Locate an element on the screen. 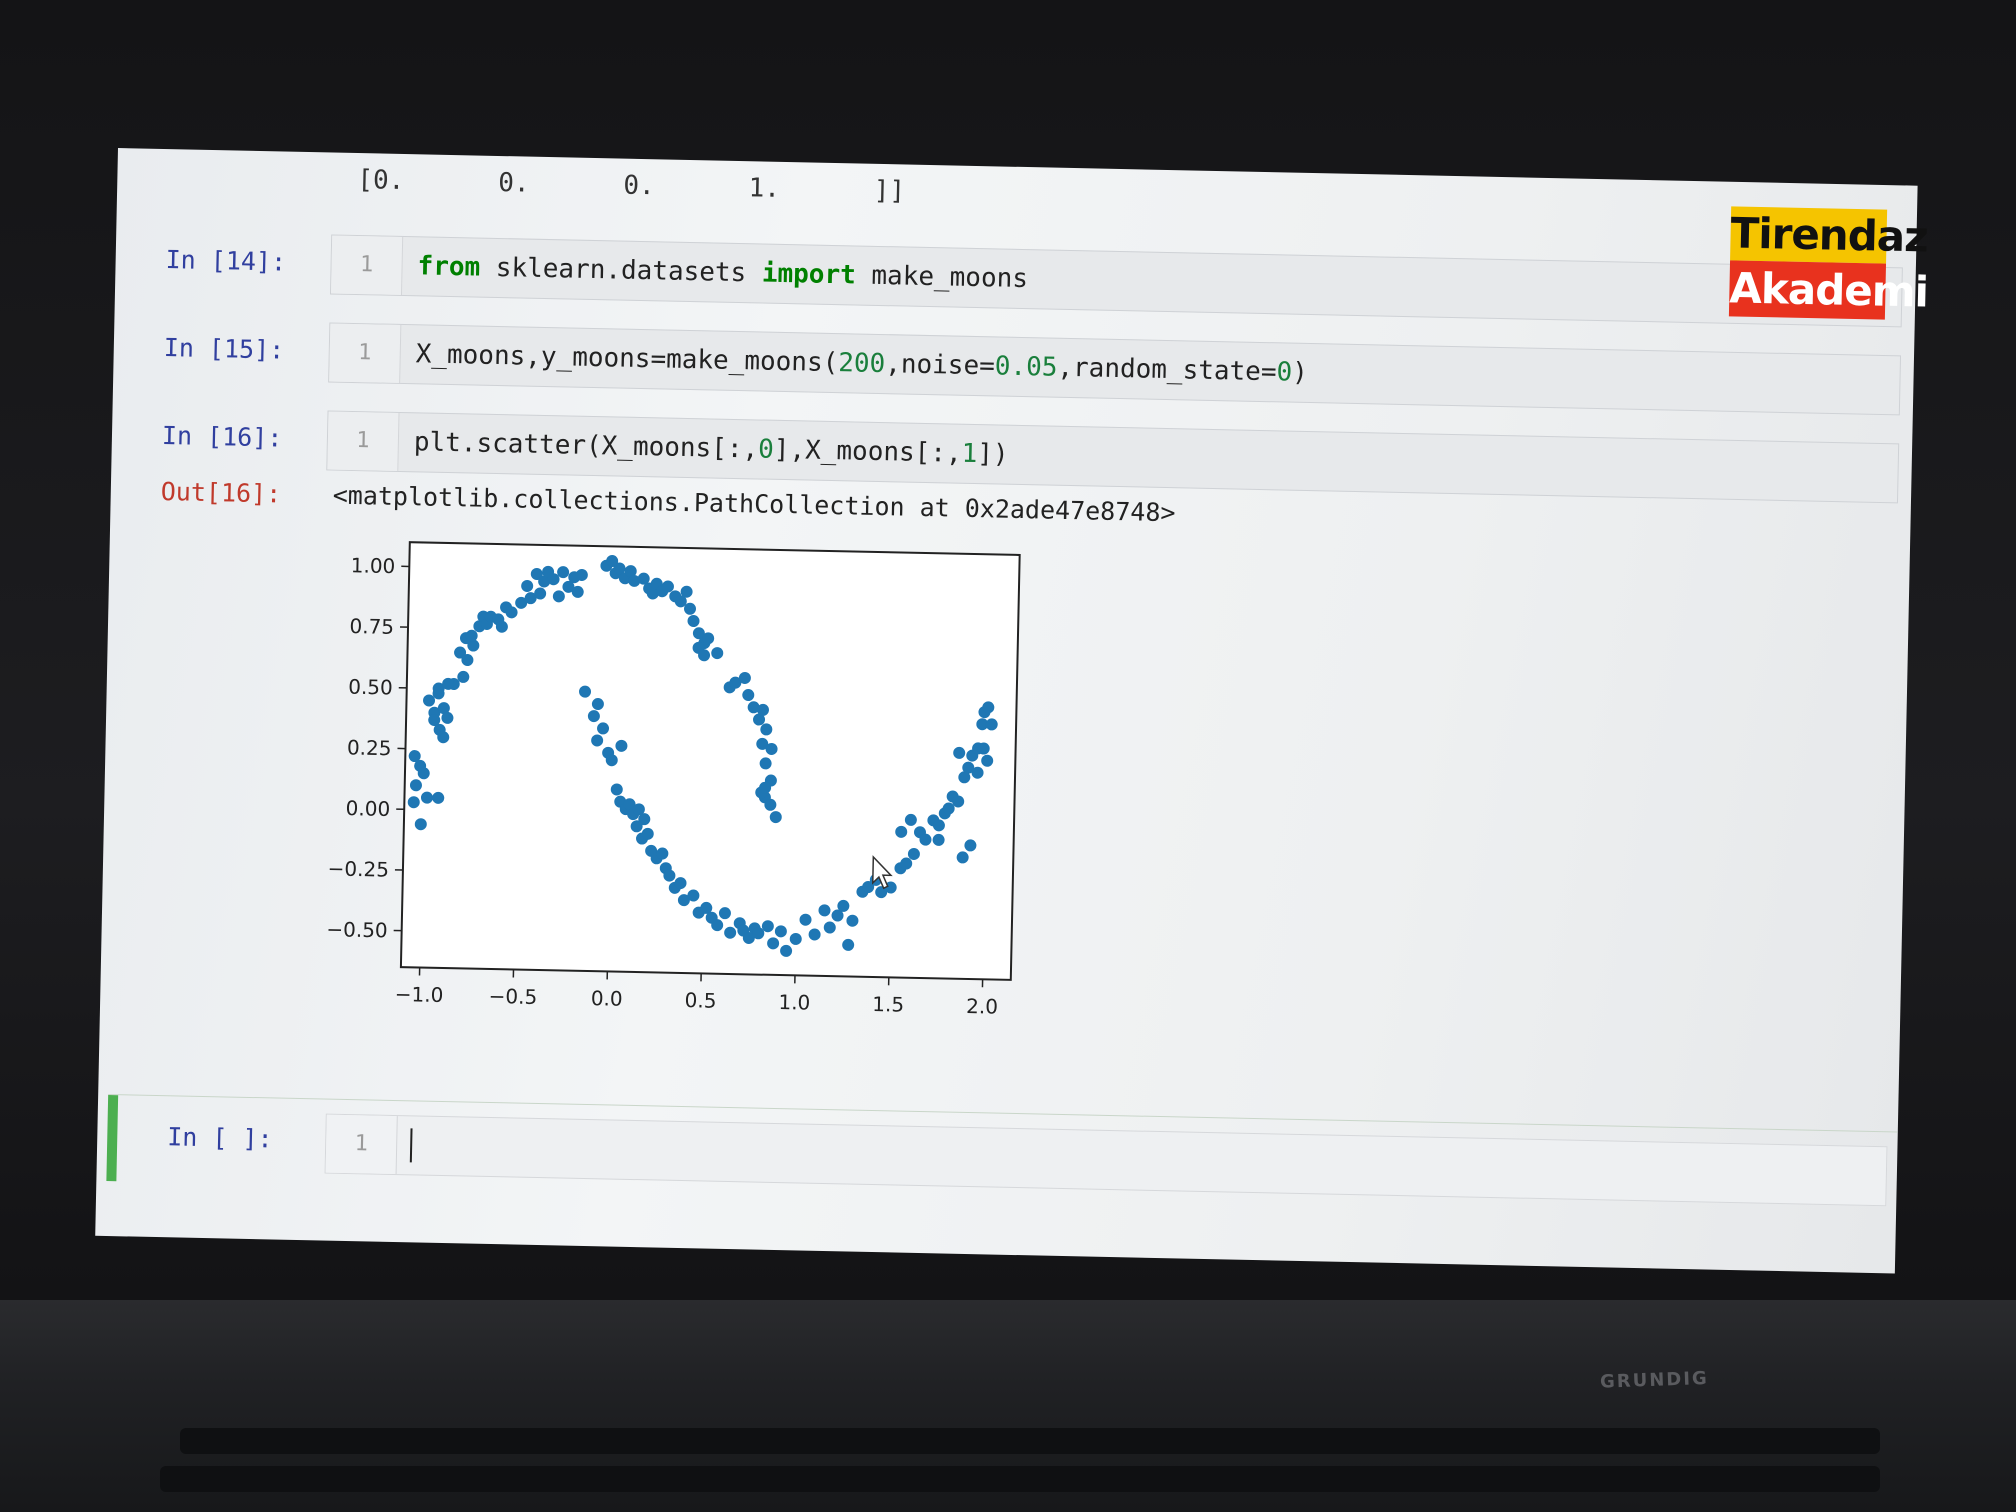 This screenshot has width=2016, height=1512. x-tick-label: 1.5 is located at coordinates (888, 1004).